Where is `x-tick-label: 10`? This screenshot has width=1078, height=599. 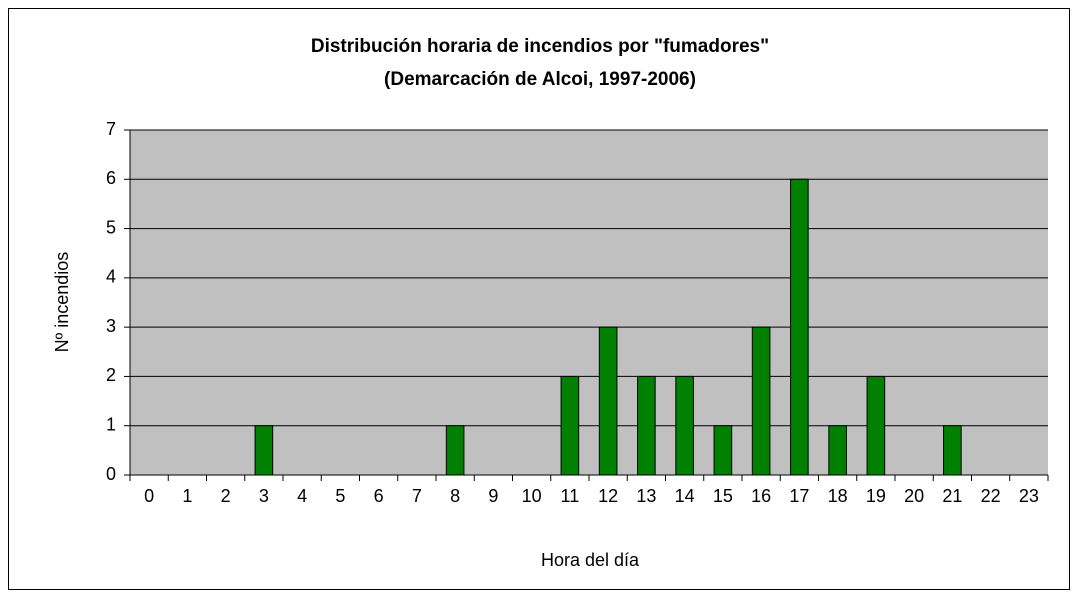
x-tick-label: 10 is located at coordinates (532, 496).